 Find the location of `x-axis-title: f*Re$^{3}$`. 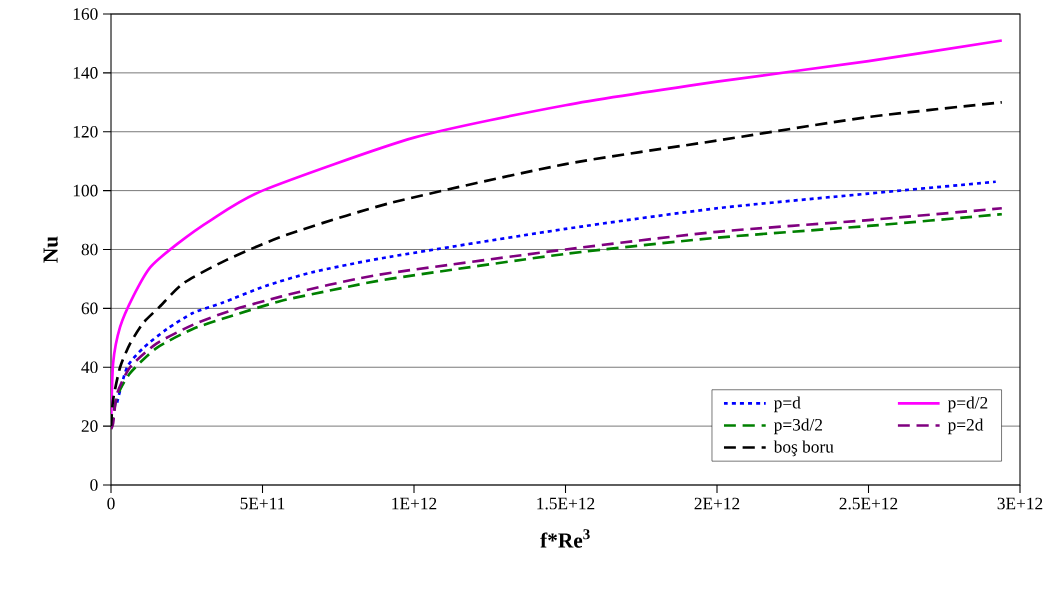

x-axis-title: f*Re$^{3}$ is located at coordinates (565, 538).